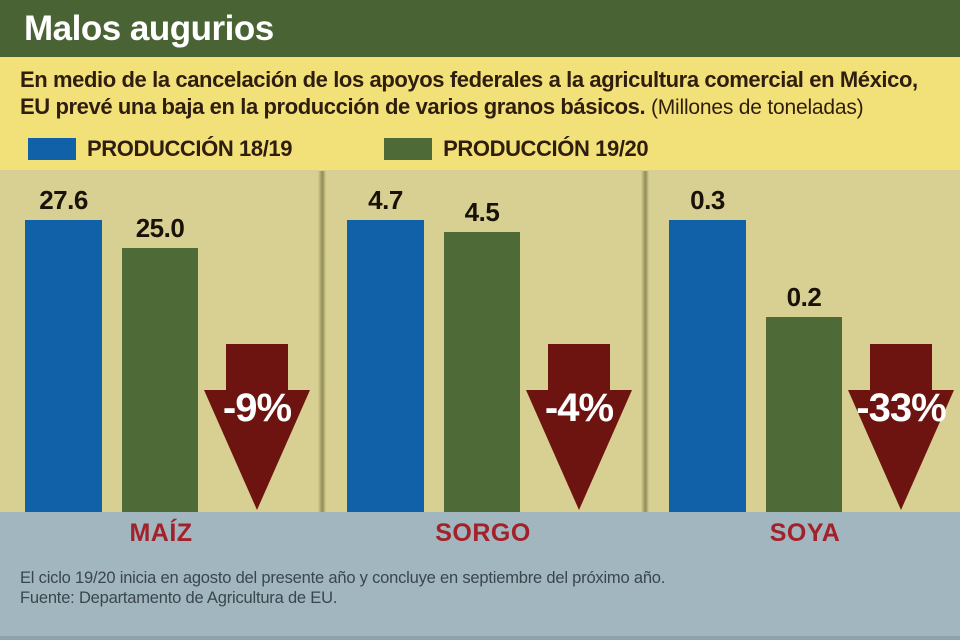 This screenshot has height=640, width=960. Describe the element at coordinates (161, 533) in the screenshot. I see `category-label-maiz: MAÍZ` at that location.